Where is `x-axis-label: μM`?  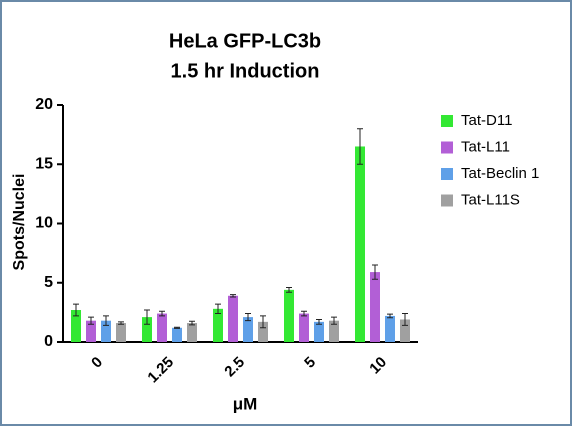
x-axis-label: μM is located at coordinates (245, 403).